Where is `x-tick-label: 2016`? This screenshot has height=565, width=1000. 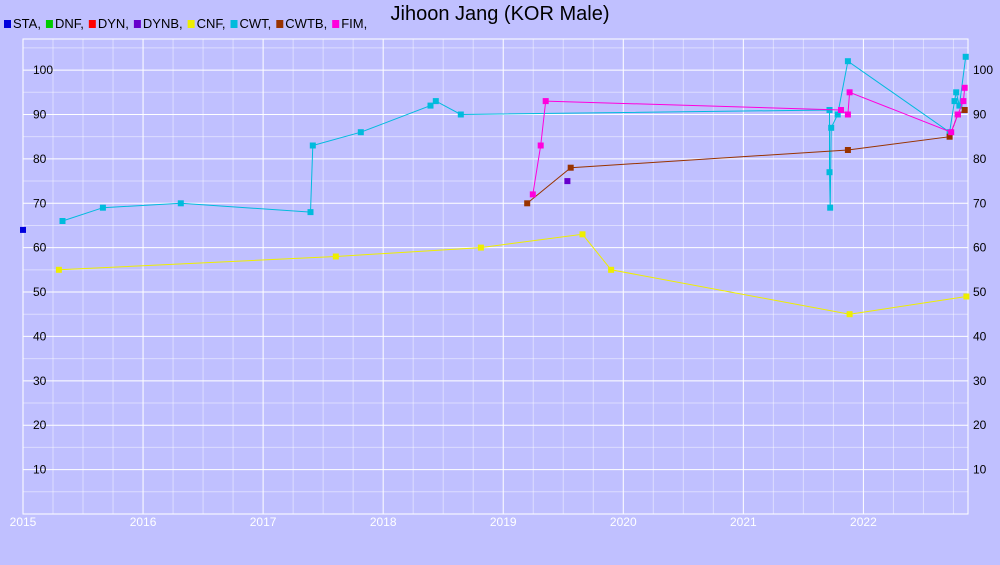 x-tick-label: 2016 is located at coordinates (143, 522).